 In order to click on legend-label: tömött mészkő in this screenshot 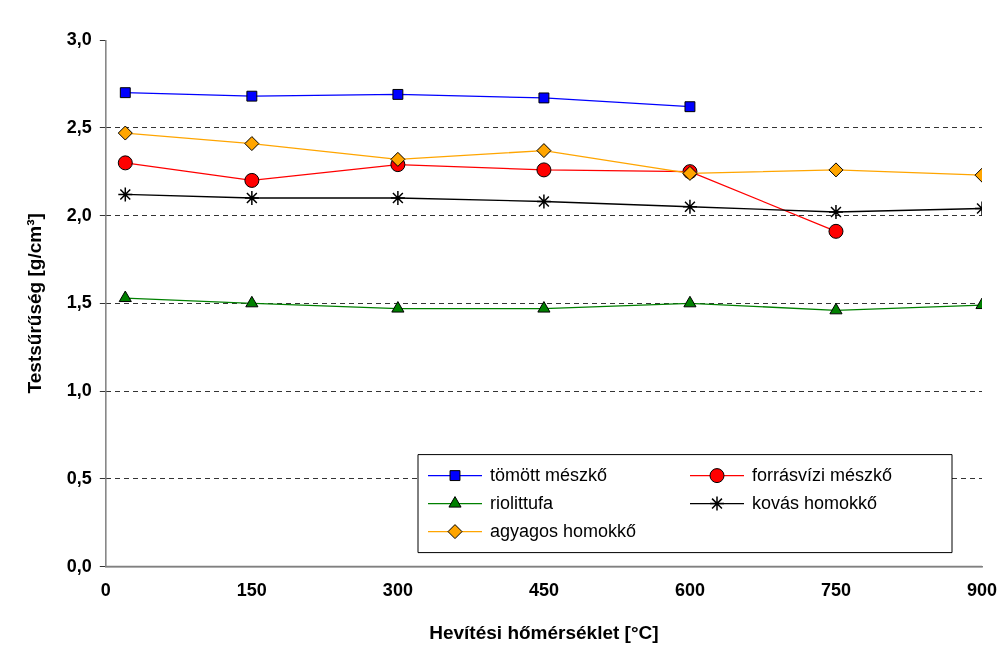, I will do `click(549, 474)`.